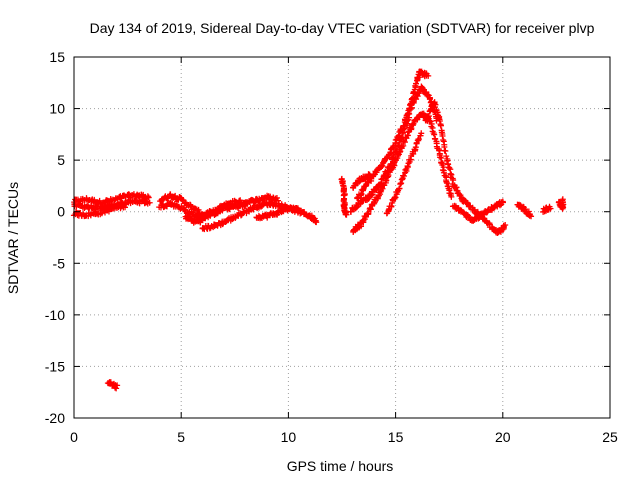 The image size is (640, 480). I want to click on y-tick-label: -10, so click(55, 315).